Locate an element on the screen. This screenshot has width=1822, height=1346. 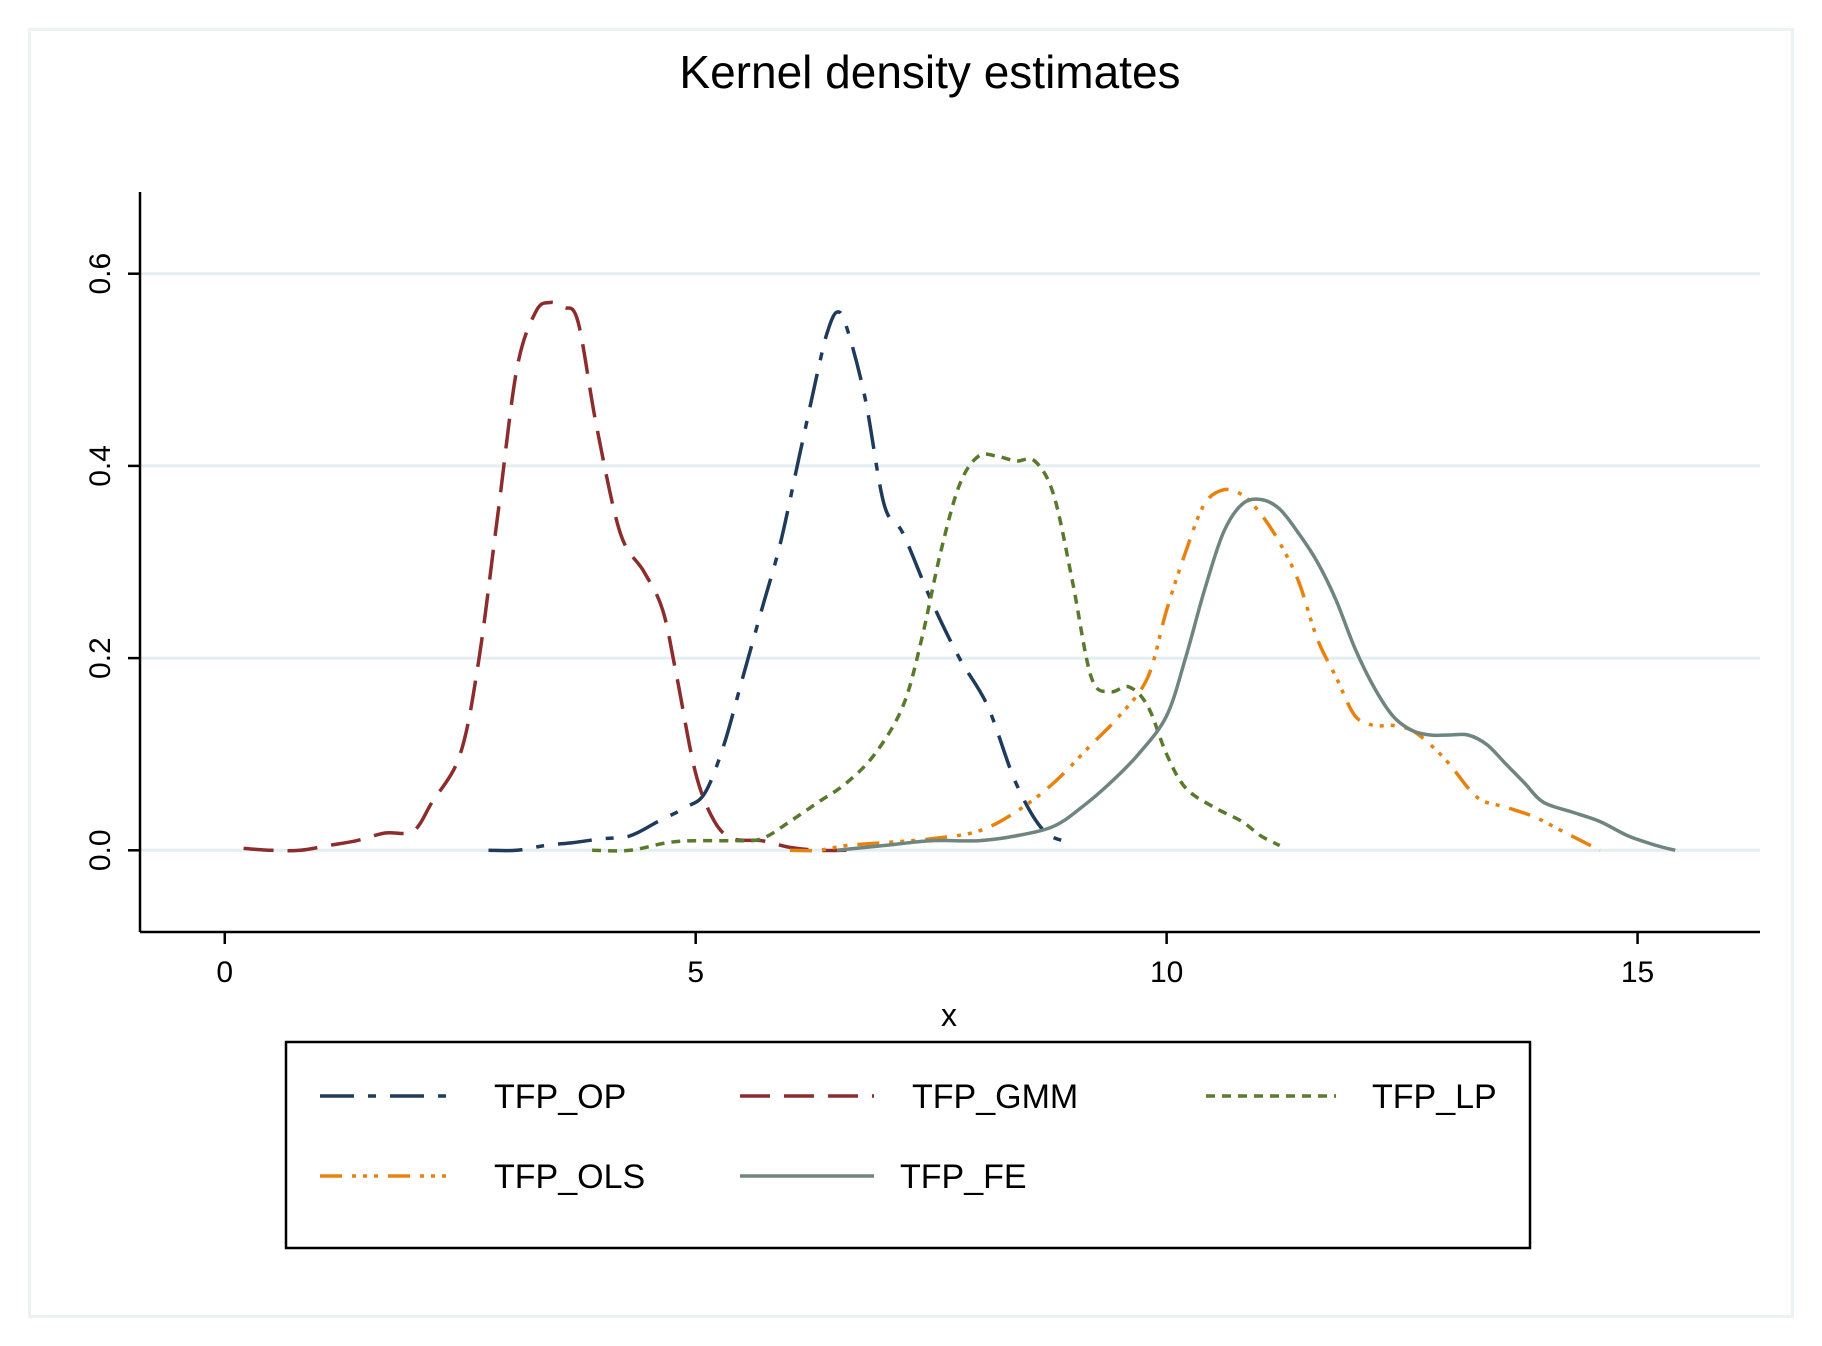
legend-label-tfp-ols: TFP_OLS is located at coordinates (569, 1177).